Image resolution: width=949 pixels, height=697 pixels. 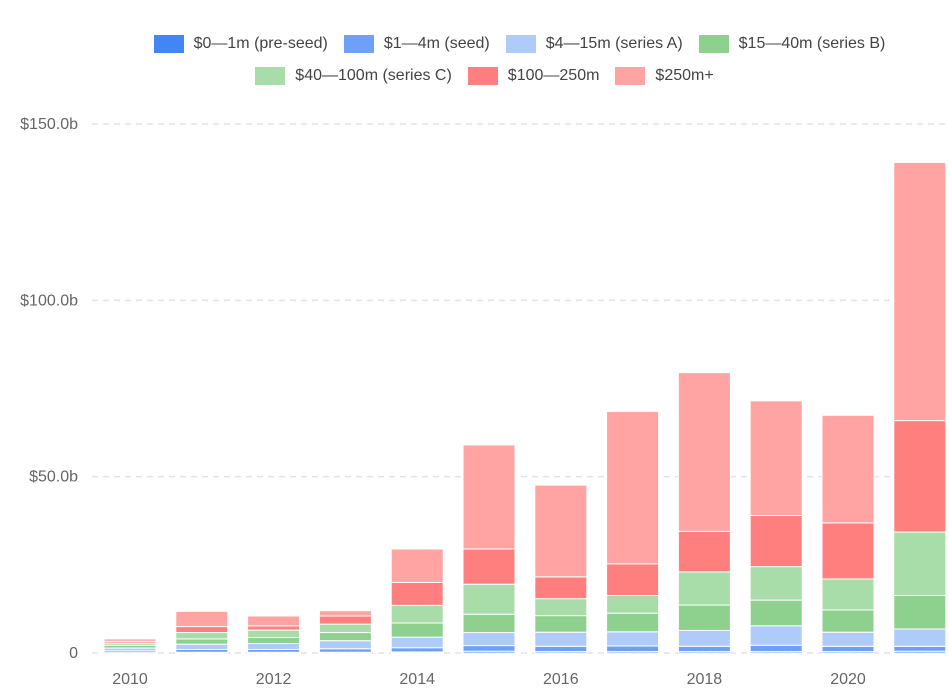 I want to click on bar-segment-2018-s2, so click(x=704, y=638).